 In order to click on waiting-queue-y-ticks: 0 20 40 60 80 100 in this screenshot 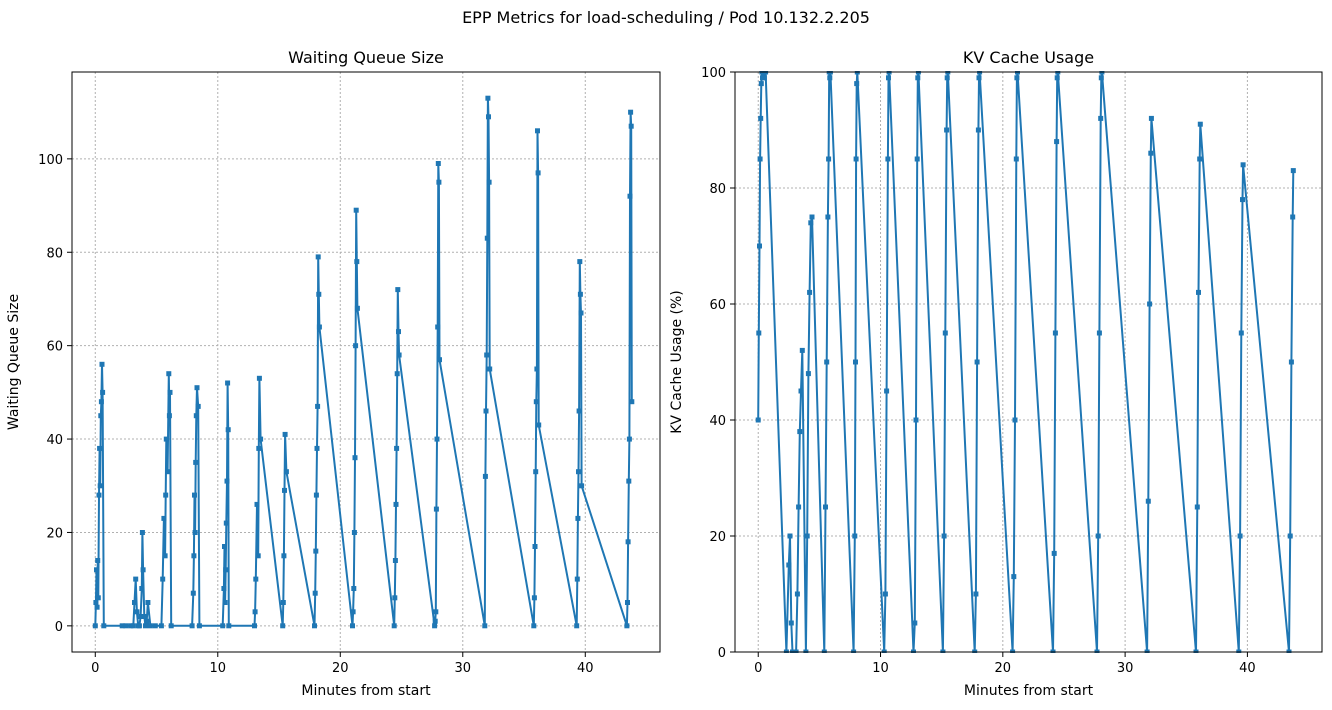, I will do `click(55, 394)`.